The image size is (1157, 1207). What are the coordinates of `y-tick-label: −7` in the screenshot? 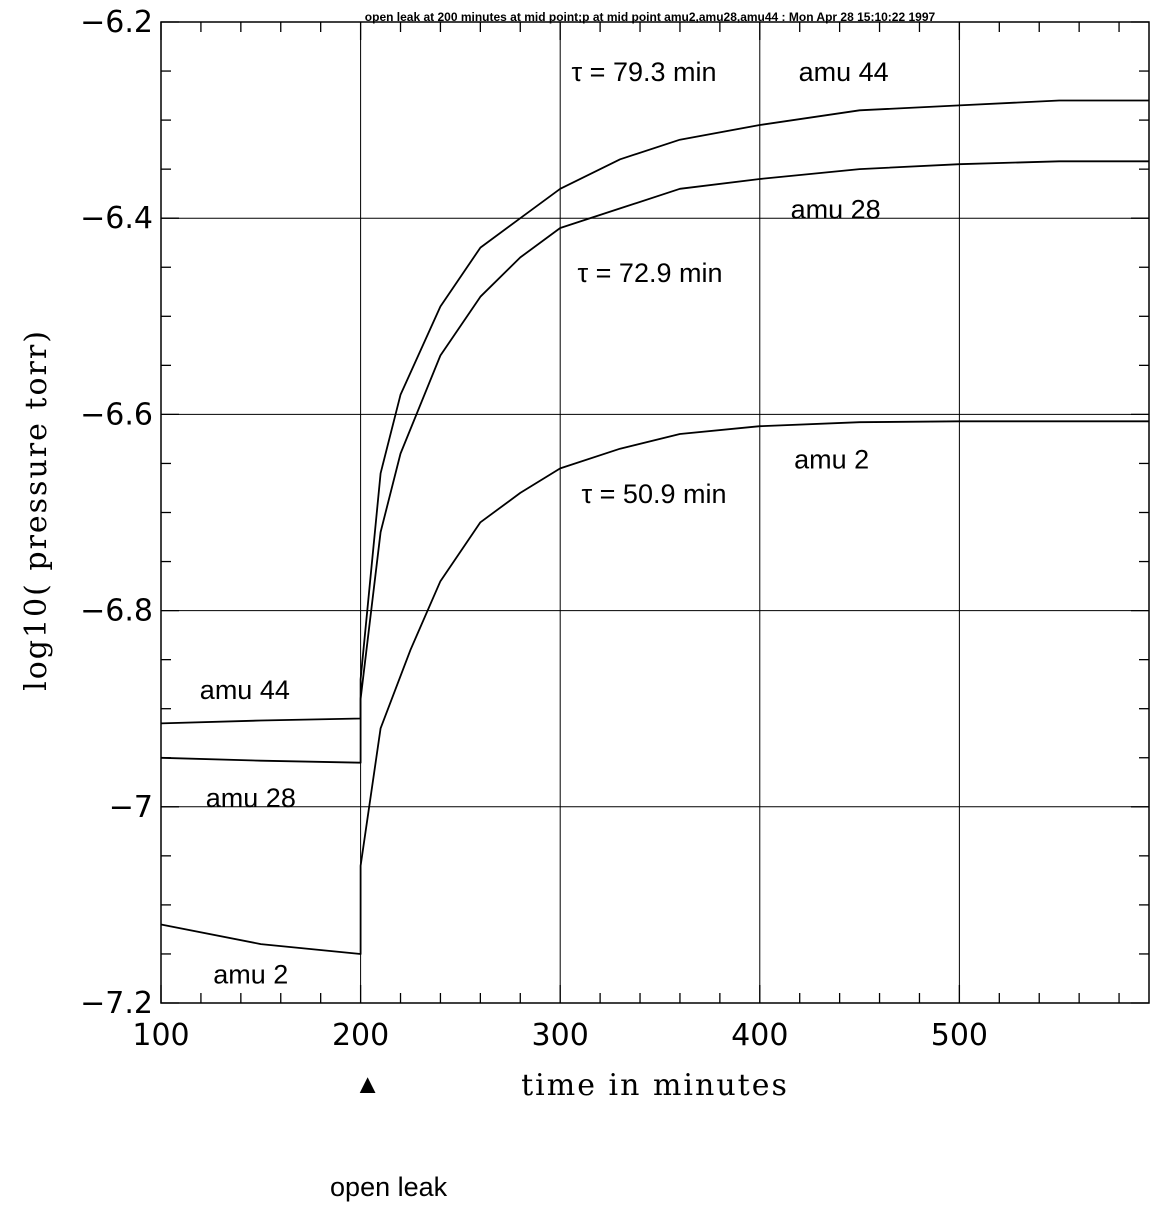 It's located at (131, 807).